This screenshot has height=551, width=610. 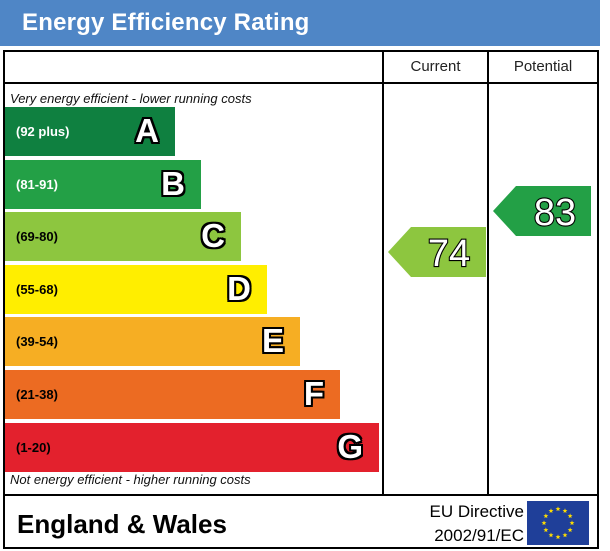 What do you see at coordinates (449, 254) in the screenshot?
I see `current-rating-value: 74` at bounding box center [449, 254].